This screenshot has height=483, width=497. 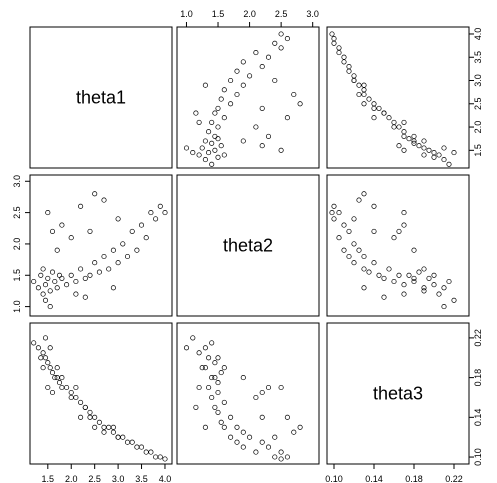 What do you see at coordinates (414, 478) in the screenshot?
I see `tick-label-theta3: 0.18` at bounding box center [414, 478].